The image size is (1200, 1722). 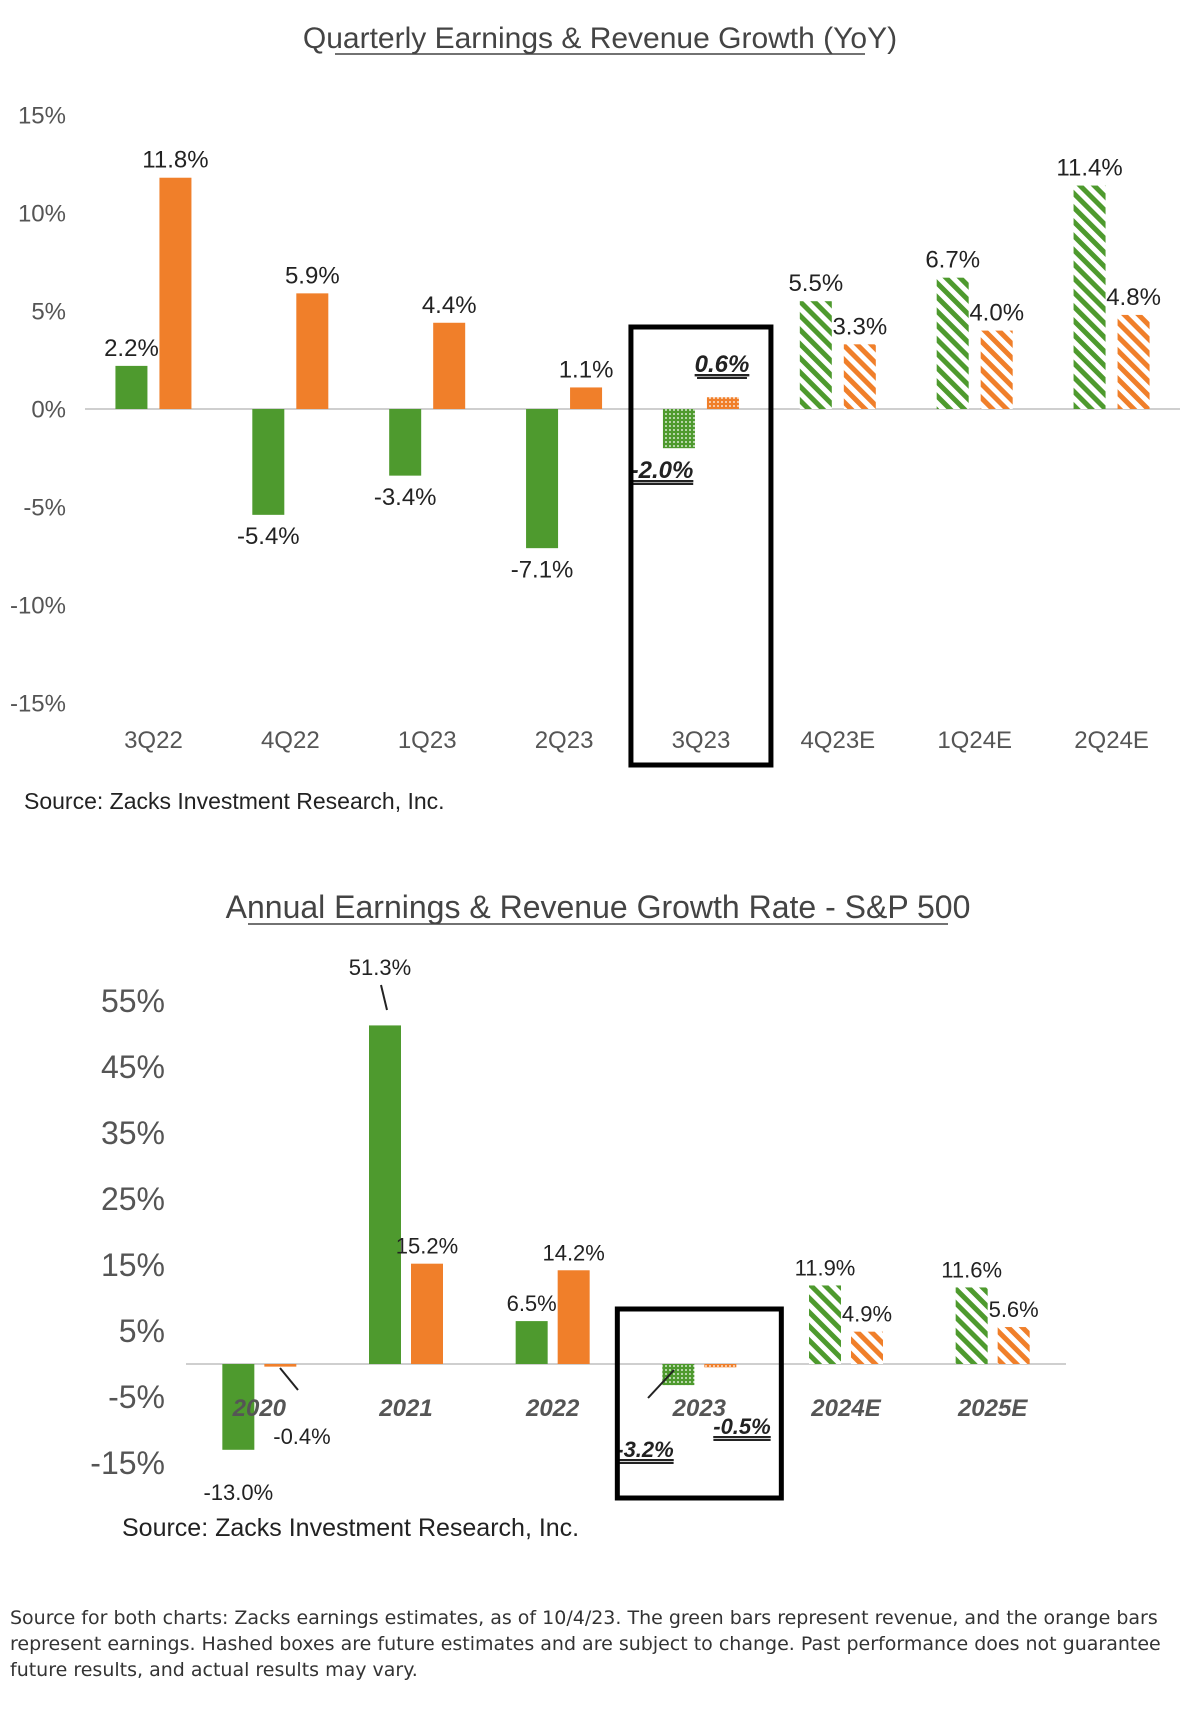 I want to click on x-category-label: 4Q23E, so click(x=837, y=740).